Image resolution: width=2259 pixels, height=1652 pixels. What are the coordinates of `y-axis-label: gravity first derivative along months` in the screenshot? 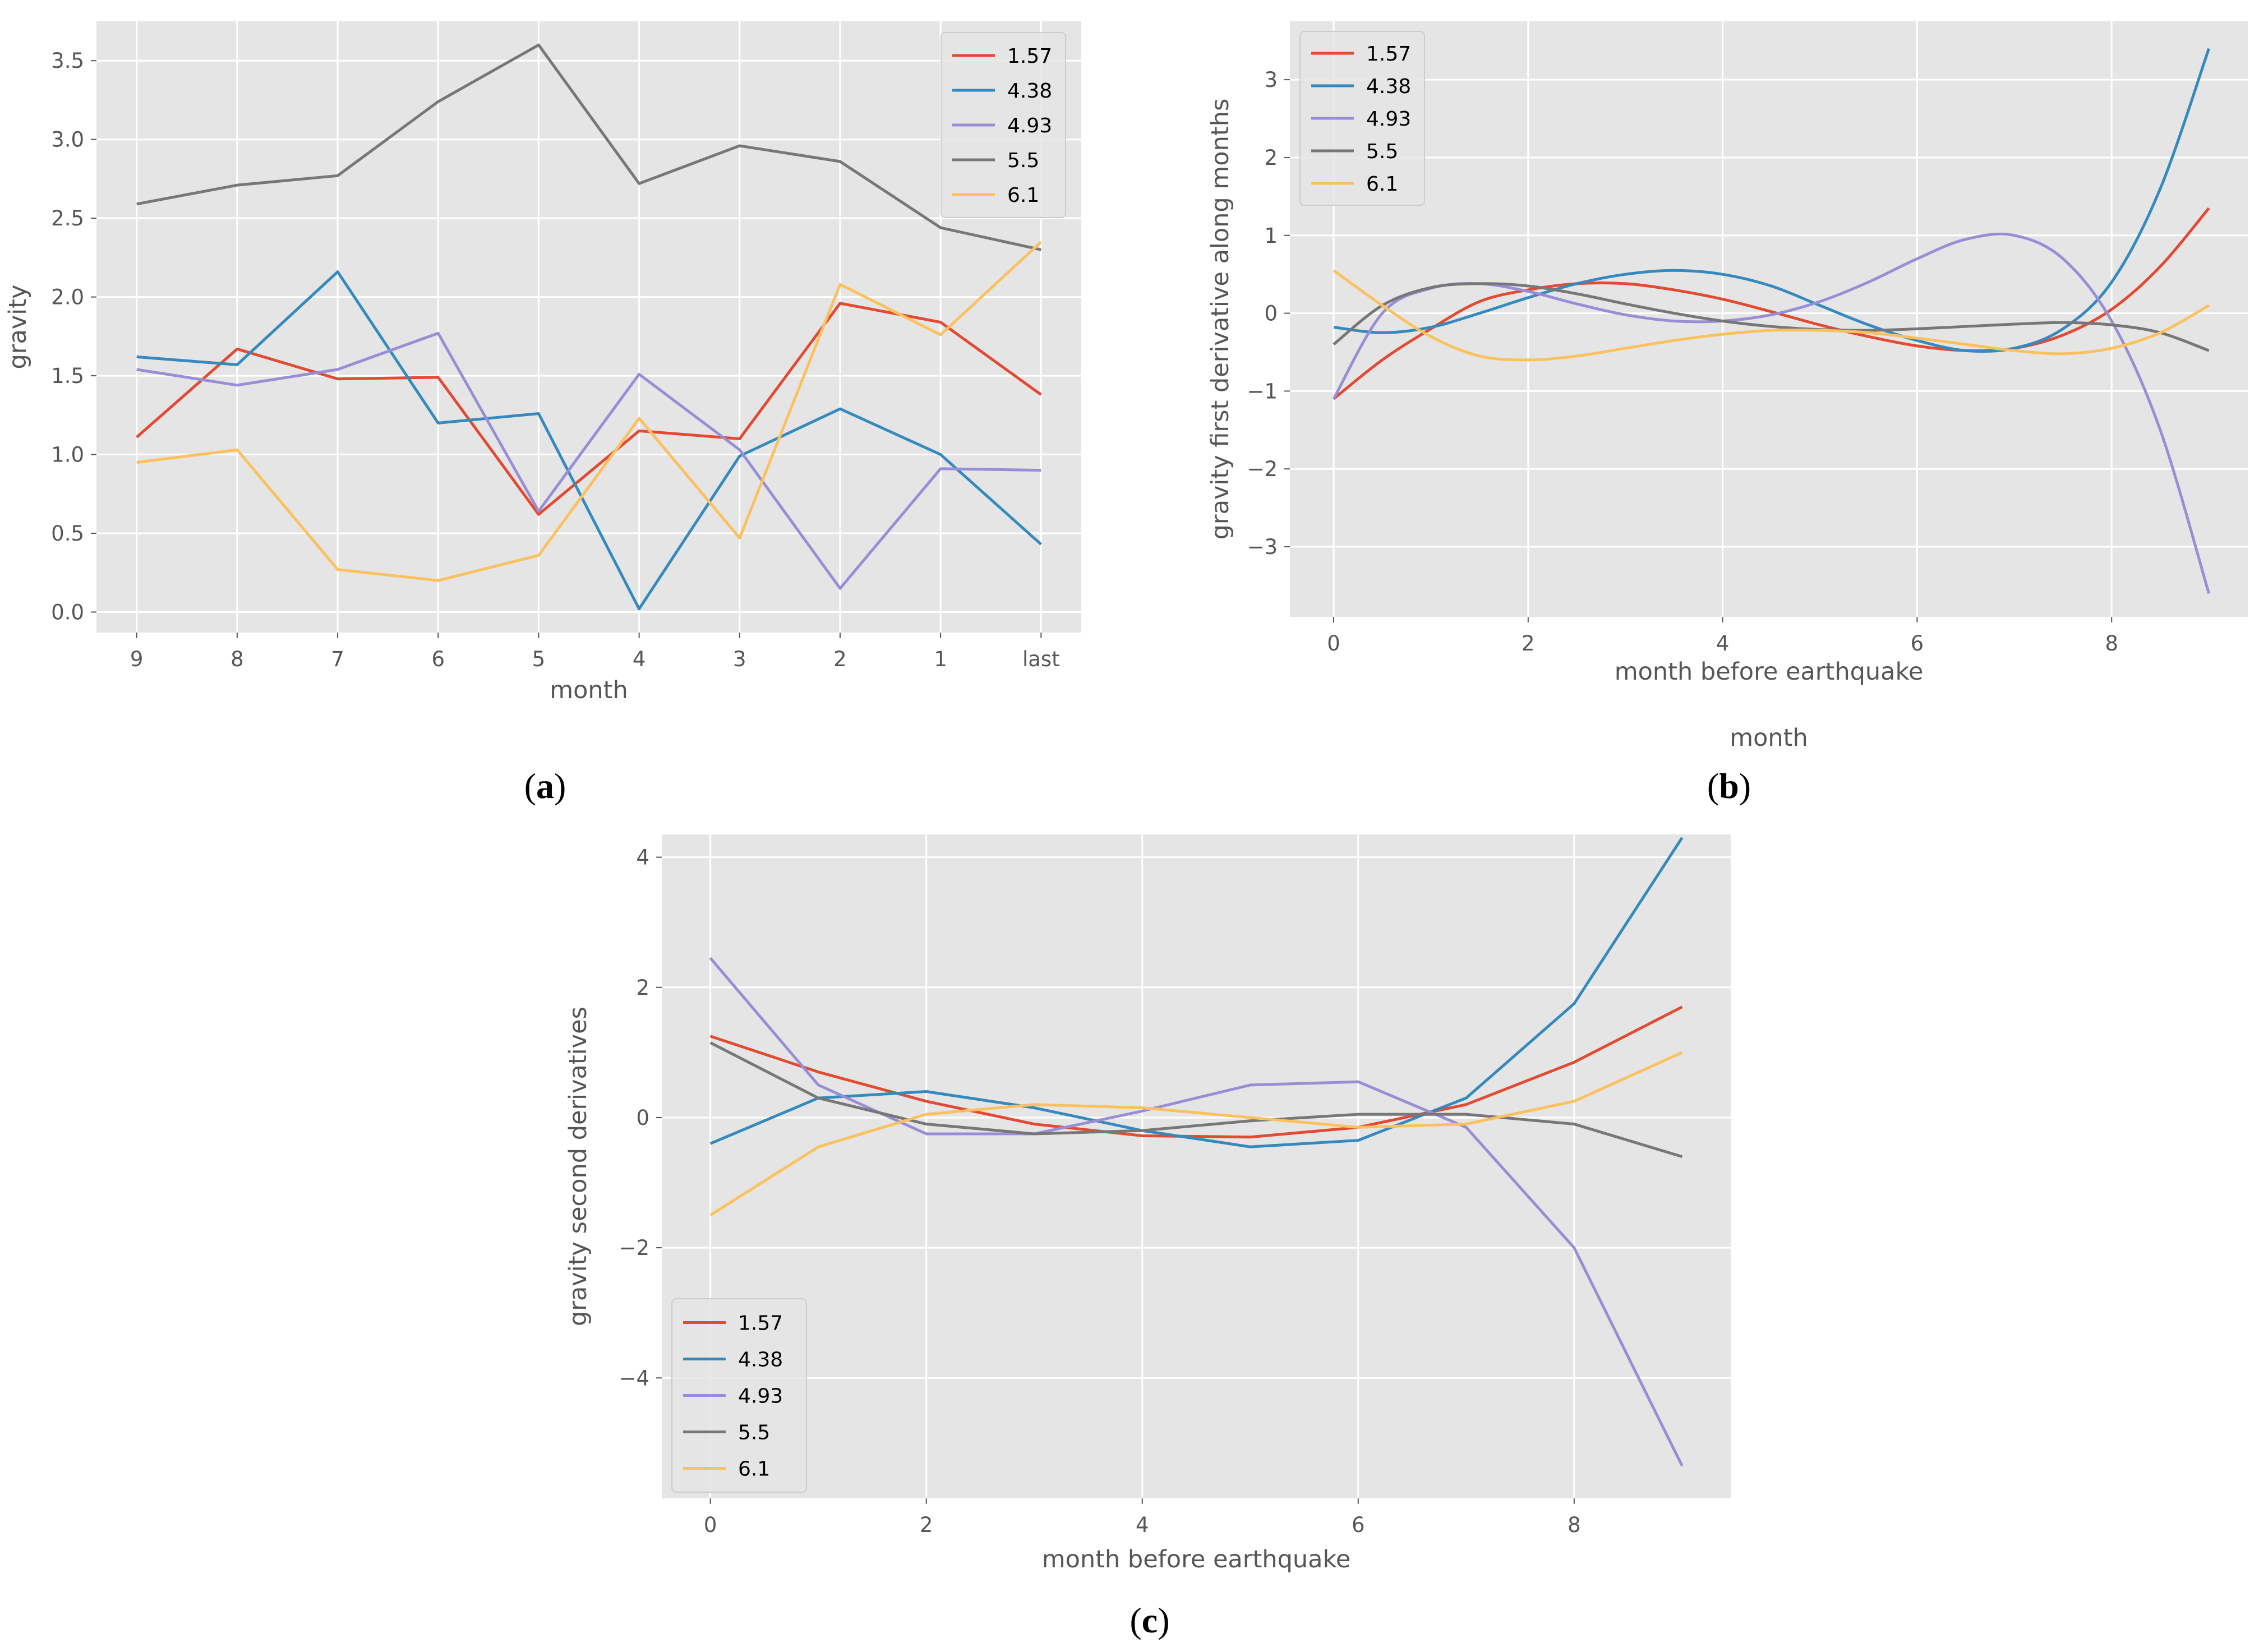 It's located at (1220, 319).